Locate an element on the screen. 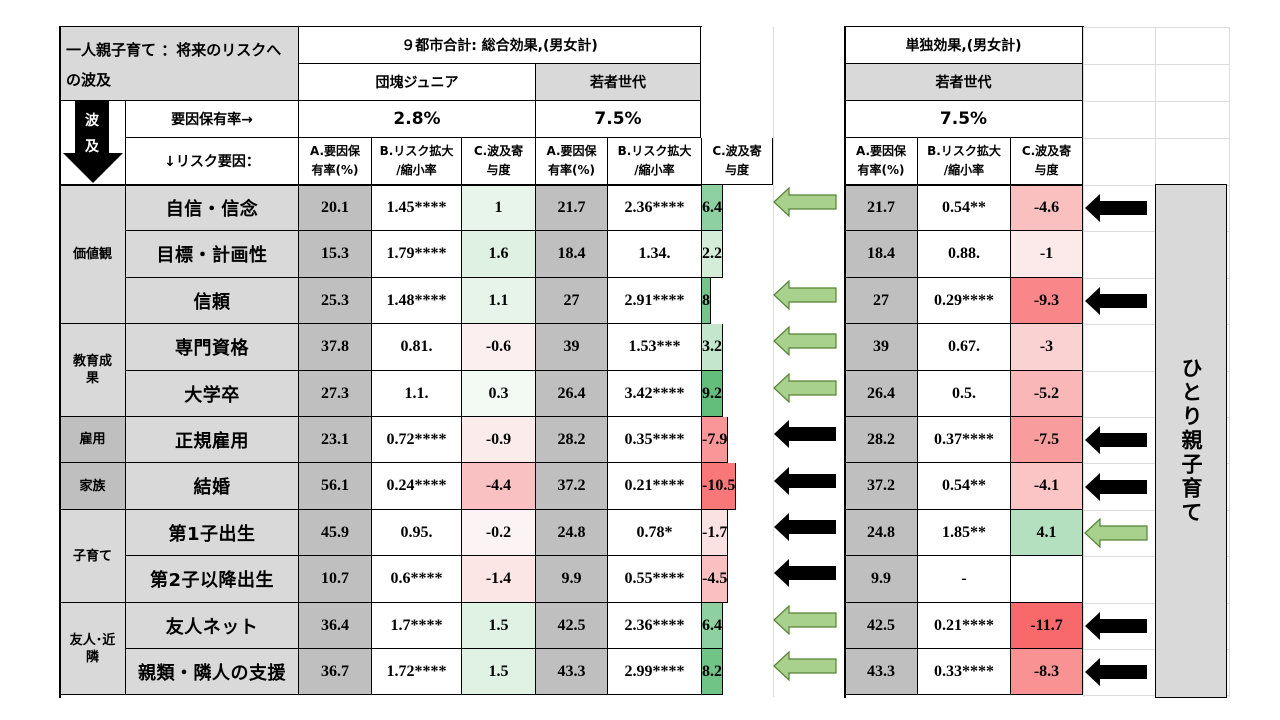 This screenshot has width=1280, height=720. rate-wakamono2: 7.5% is located at coordinates (964, 119).